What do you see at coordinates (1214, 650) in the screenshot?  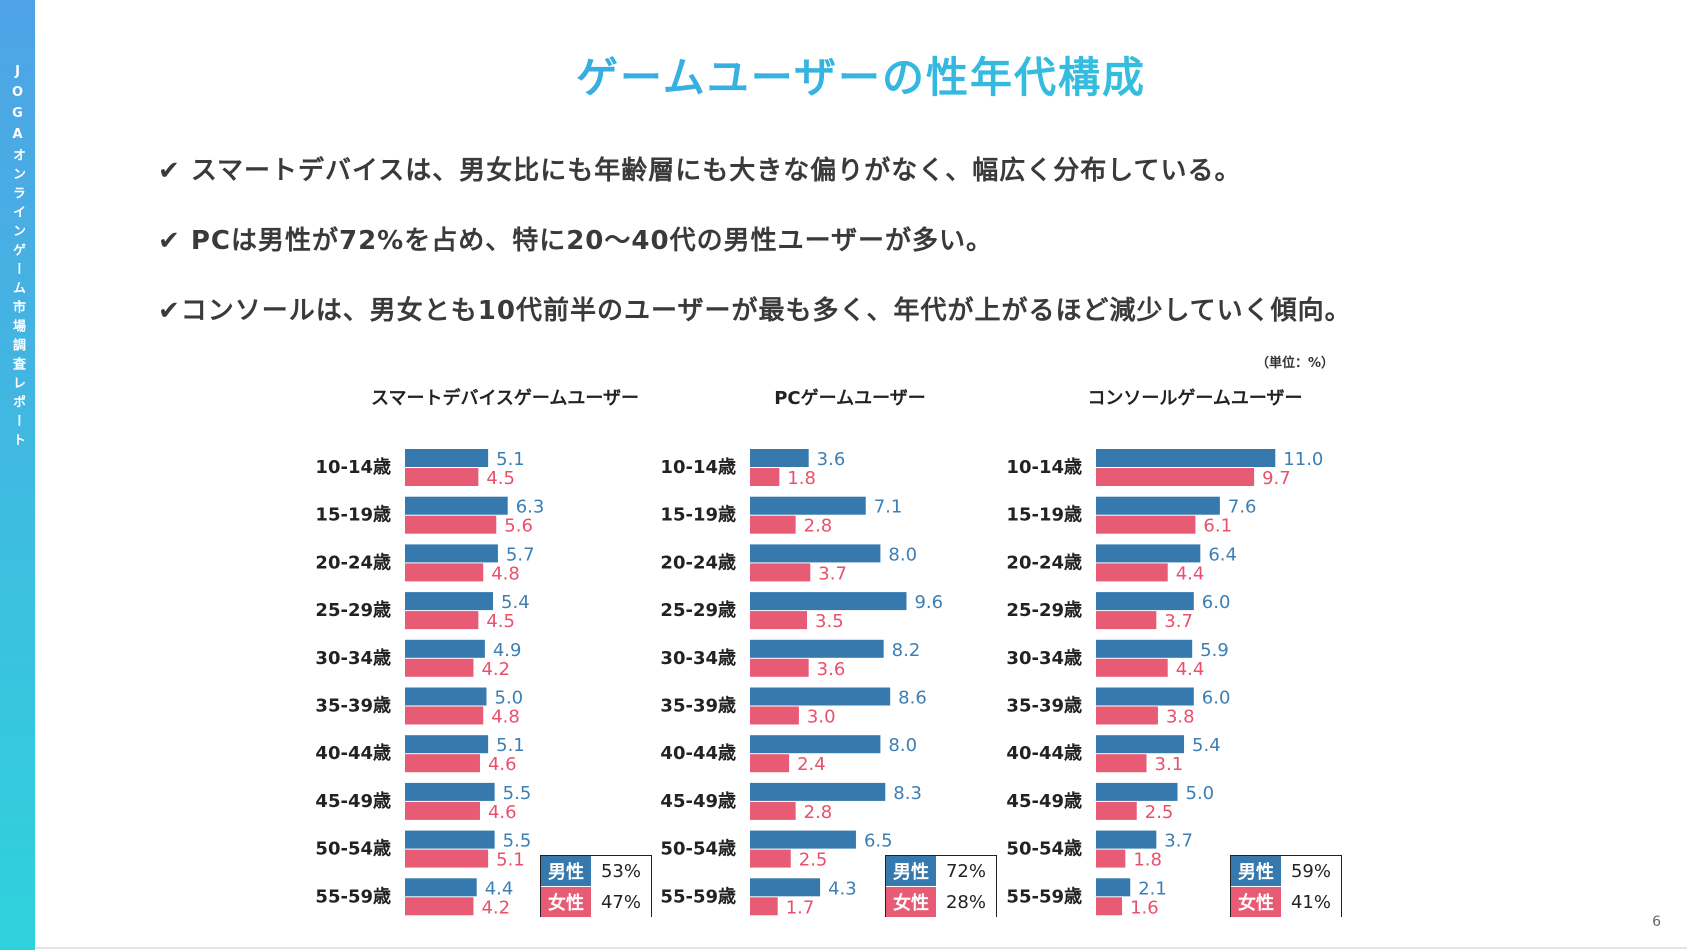 I see `male-value-label-console: 5.9` at bounding box center [1214, 650].